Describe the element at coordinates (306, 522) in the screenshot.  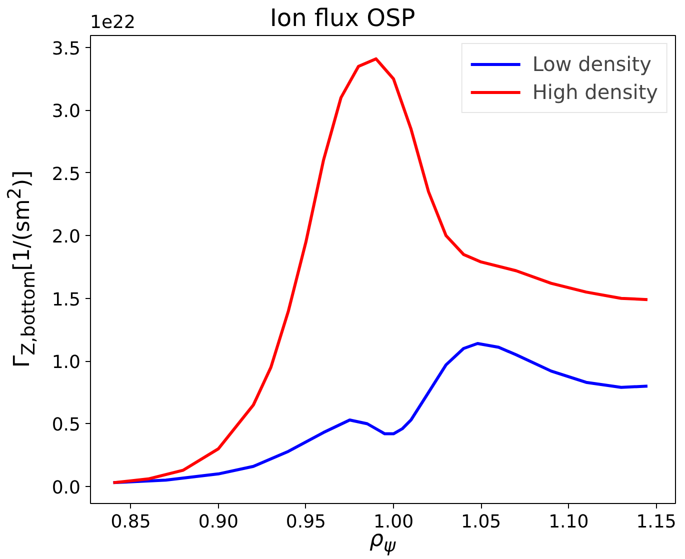
I see `x-tick-label: 0.95` at that location.